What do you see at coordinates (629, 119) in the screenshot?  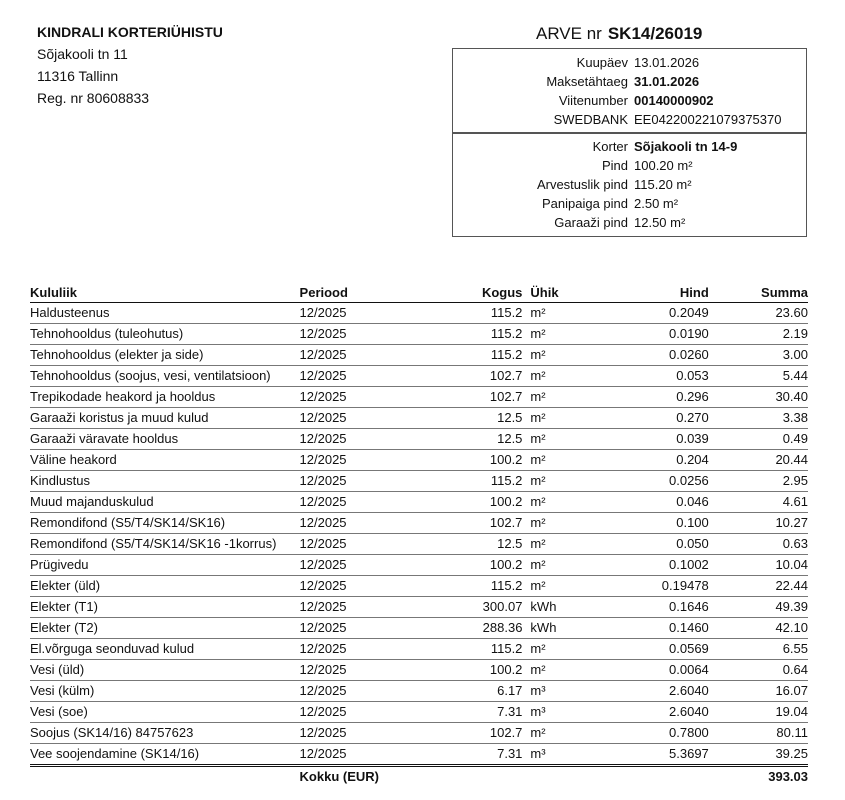 I see `field-row: SWEDBANK EE042200221079375370` at bounding box center [629, 119].